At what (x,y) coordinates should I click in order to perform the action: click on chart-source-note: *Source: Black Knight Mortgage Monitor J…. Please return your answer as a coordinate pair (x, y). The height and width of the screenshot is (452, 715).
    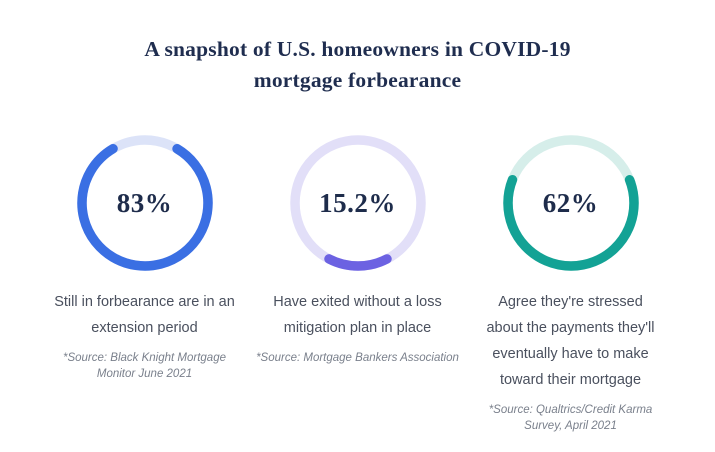
    Looking at the image, I should click on (144, 366).